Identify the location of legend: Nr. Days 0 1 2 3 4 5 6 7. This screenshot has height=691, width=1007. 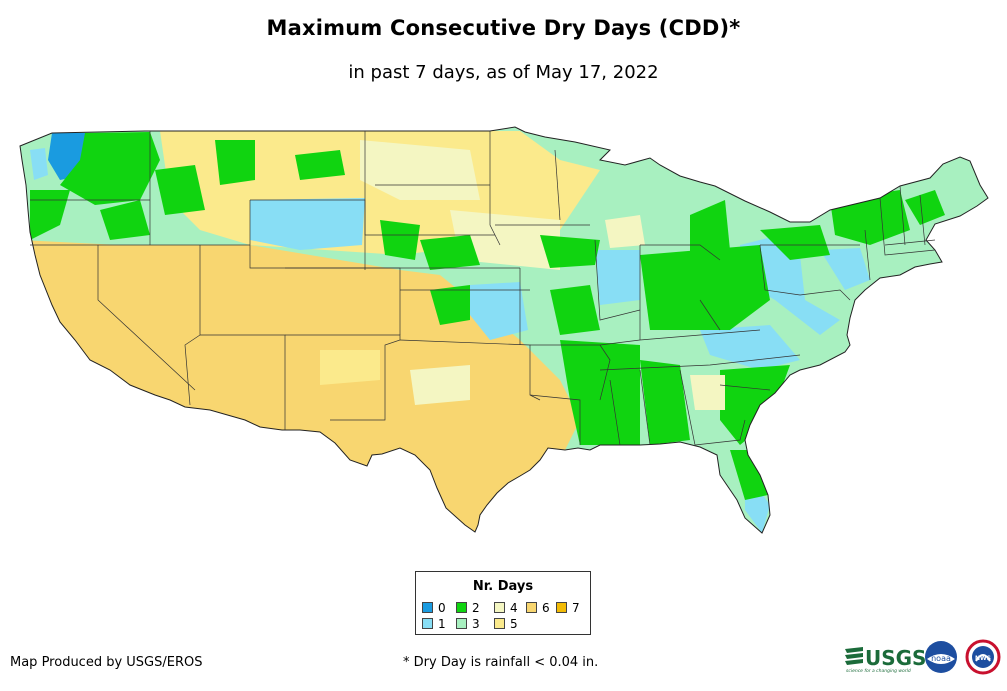
(503, 603).